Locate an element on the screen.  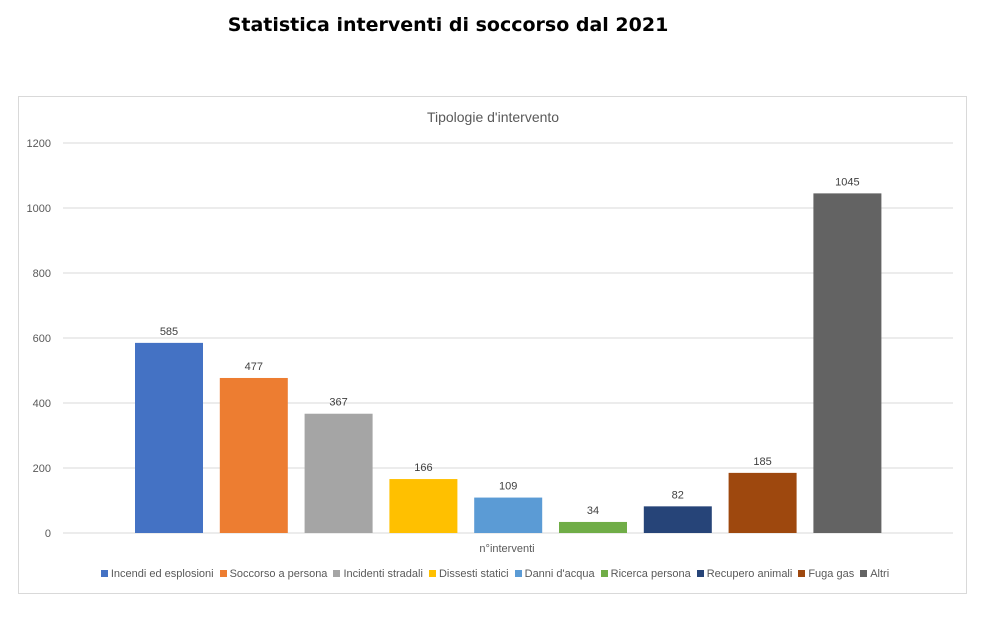
data-label: 477 is located at coordinates (254, 367).